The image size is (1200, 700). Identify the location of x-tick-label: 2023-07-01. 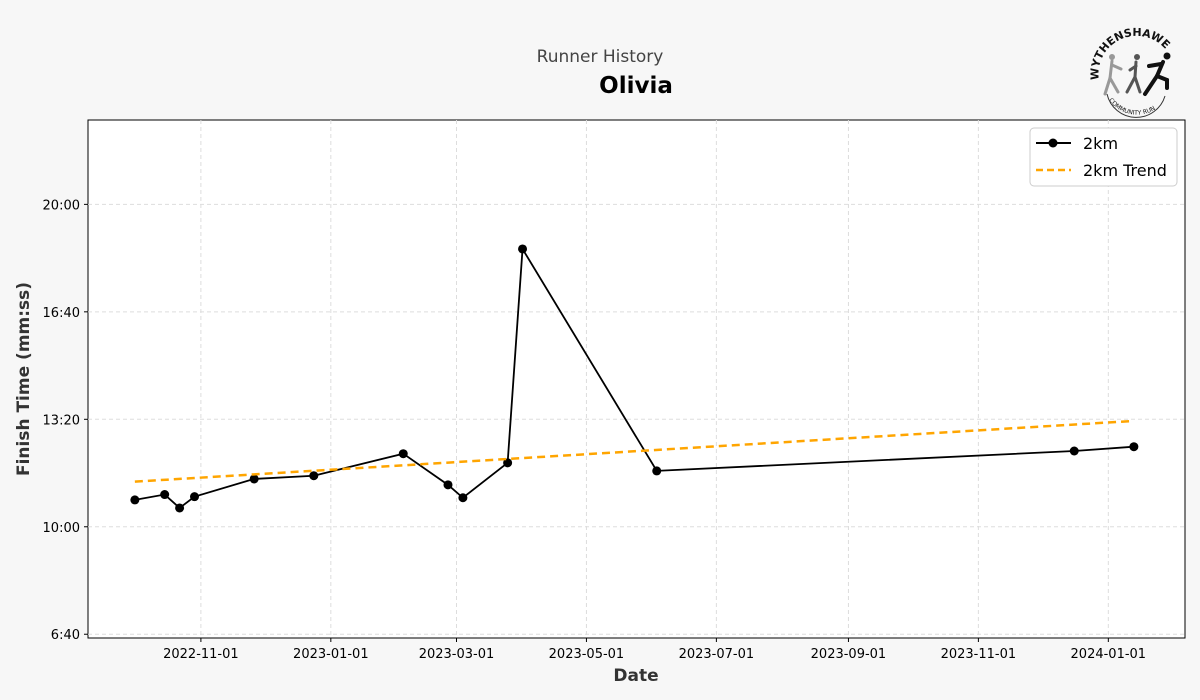
(717, 654).